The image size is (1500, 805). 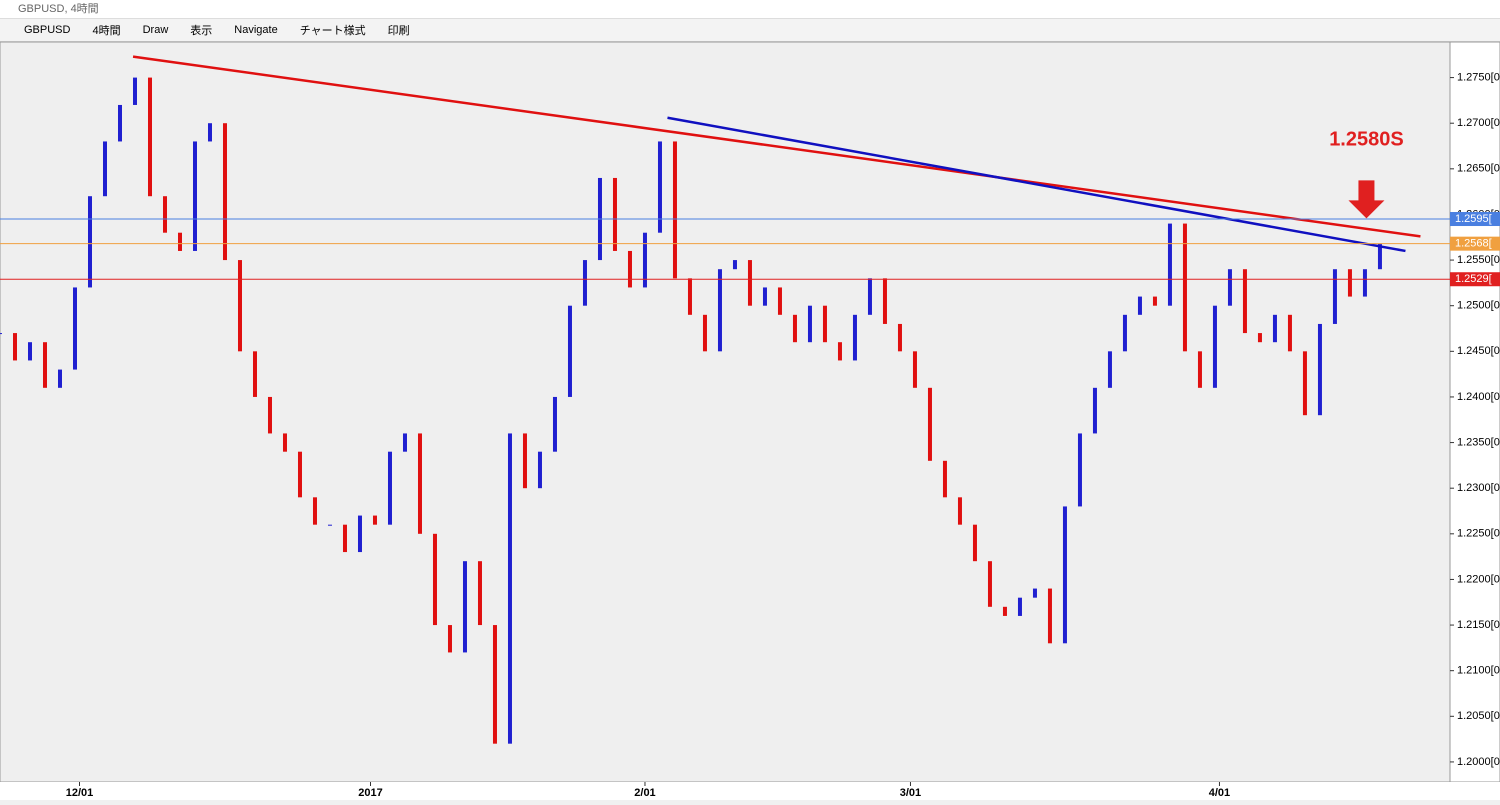 I want to click on toolbar: GBPUSD 4時間 Draw 表示 Navigate チャート様式 印刷, so click(x=750, y=30).